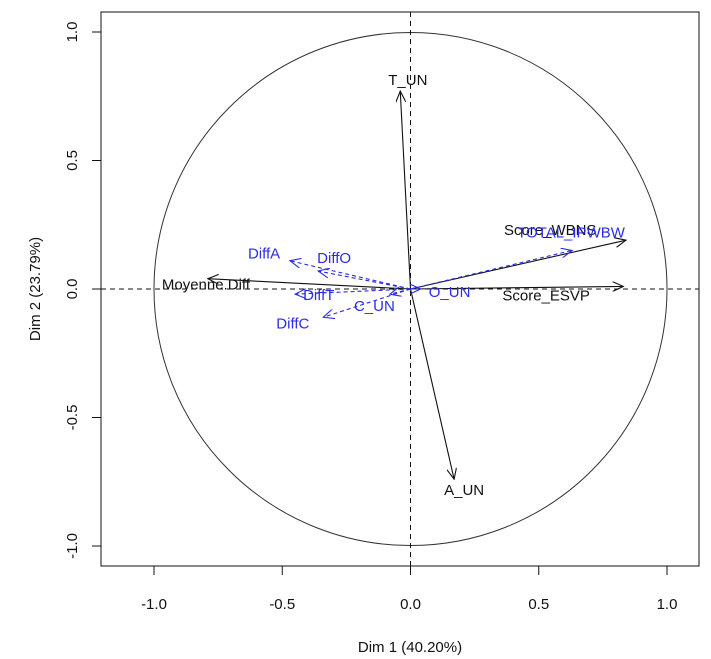 This screenshot has width=711, height=659. Describe the element at coordinates (538, 604) in the screenshot. I see `x-tick-label: 0.5` at that location.